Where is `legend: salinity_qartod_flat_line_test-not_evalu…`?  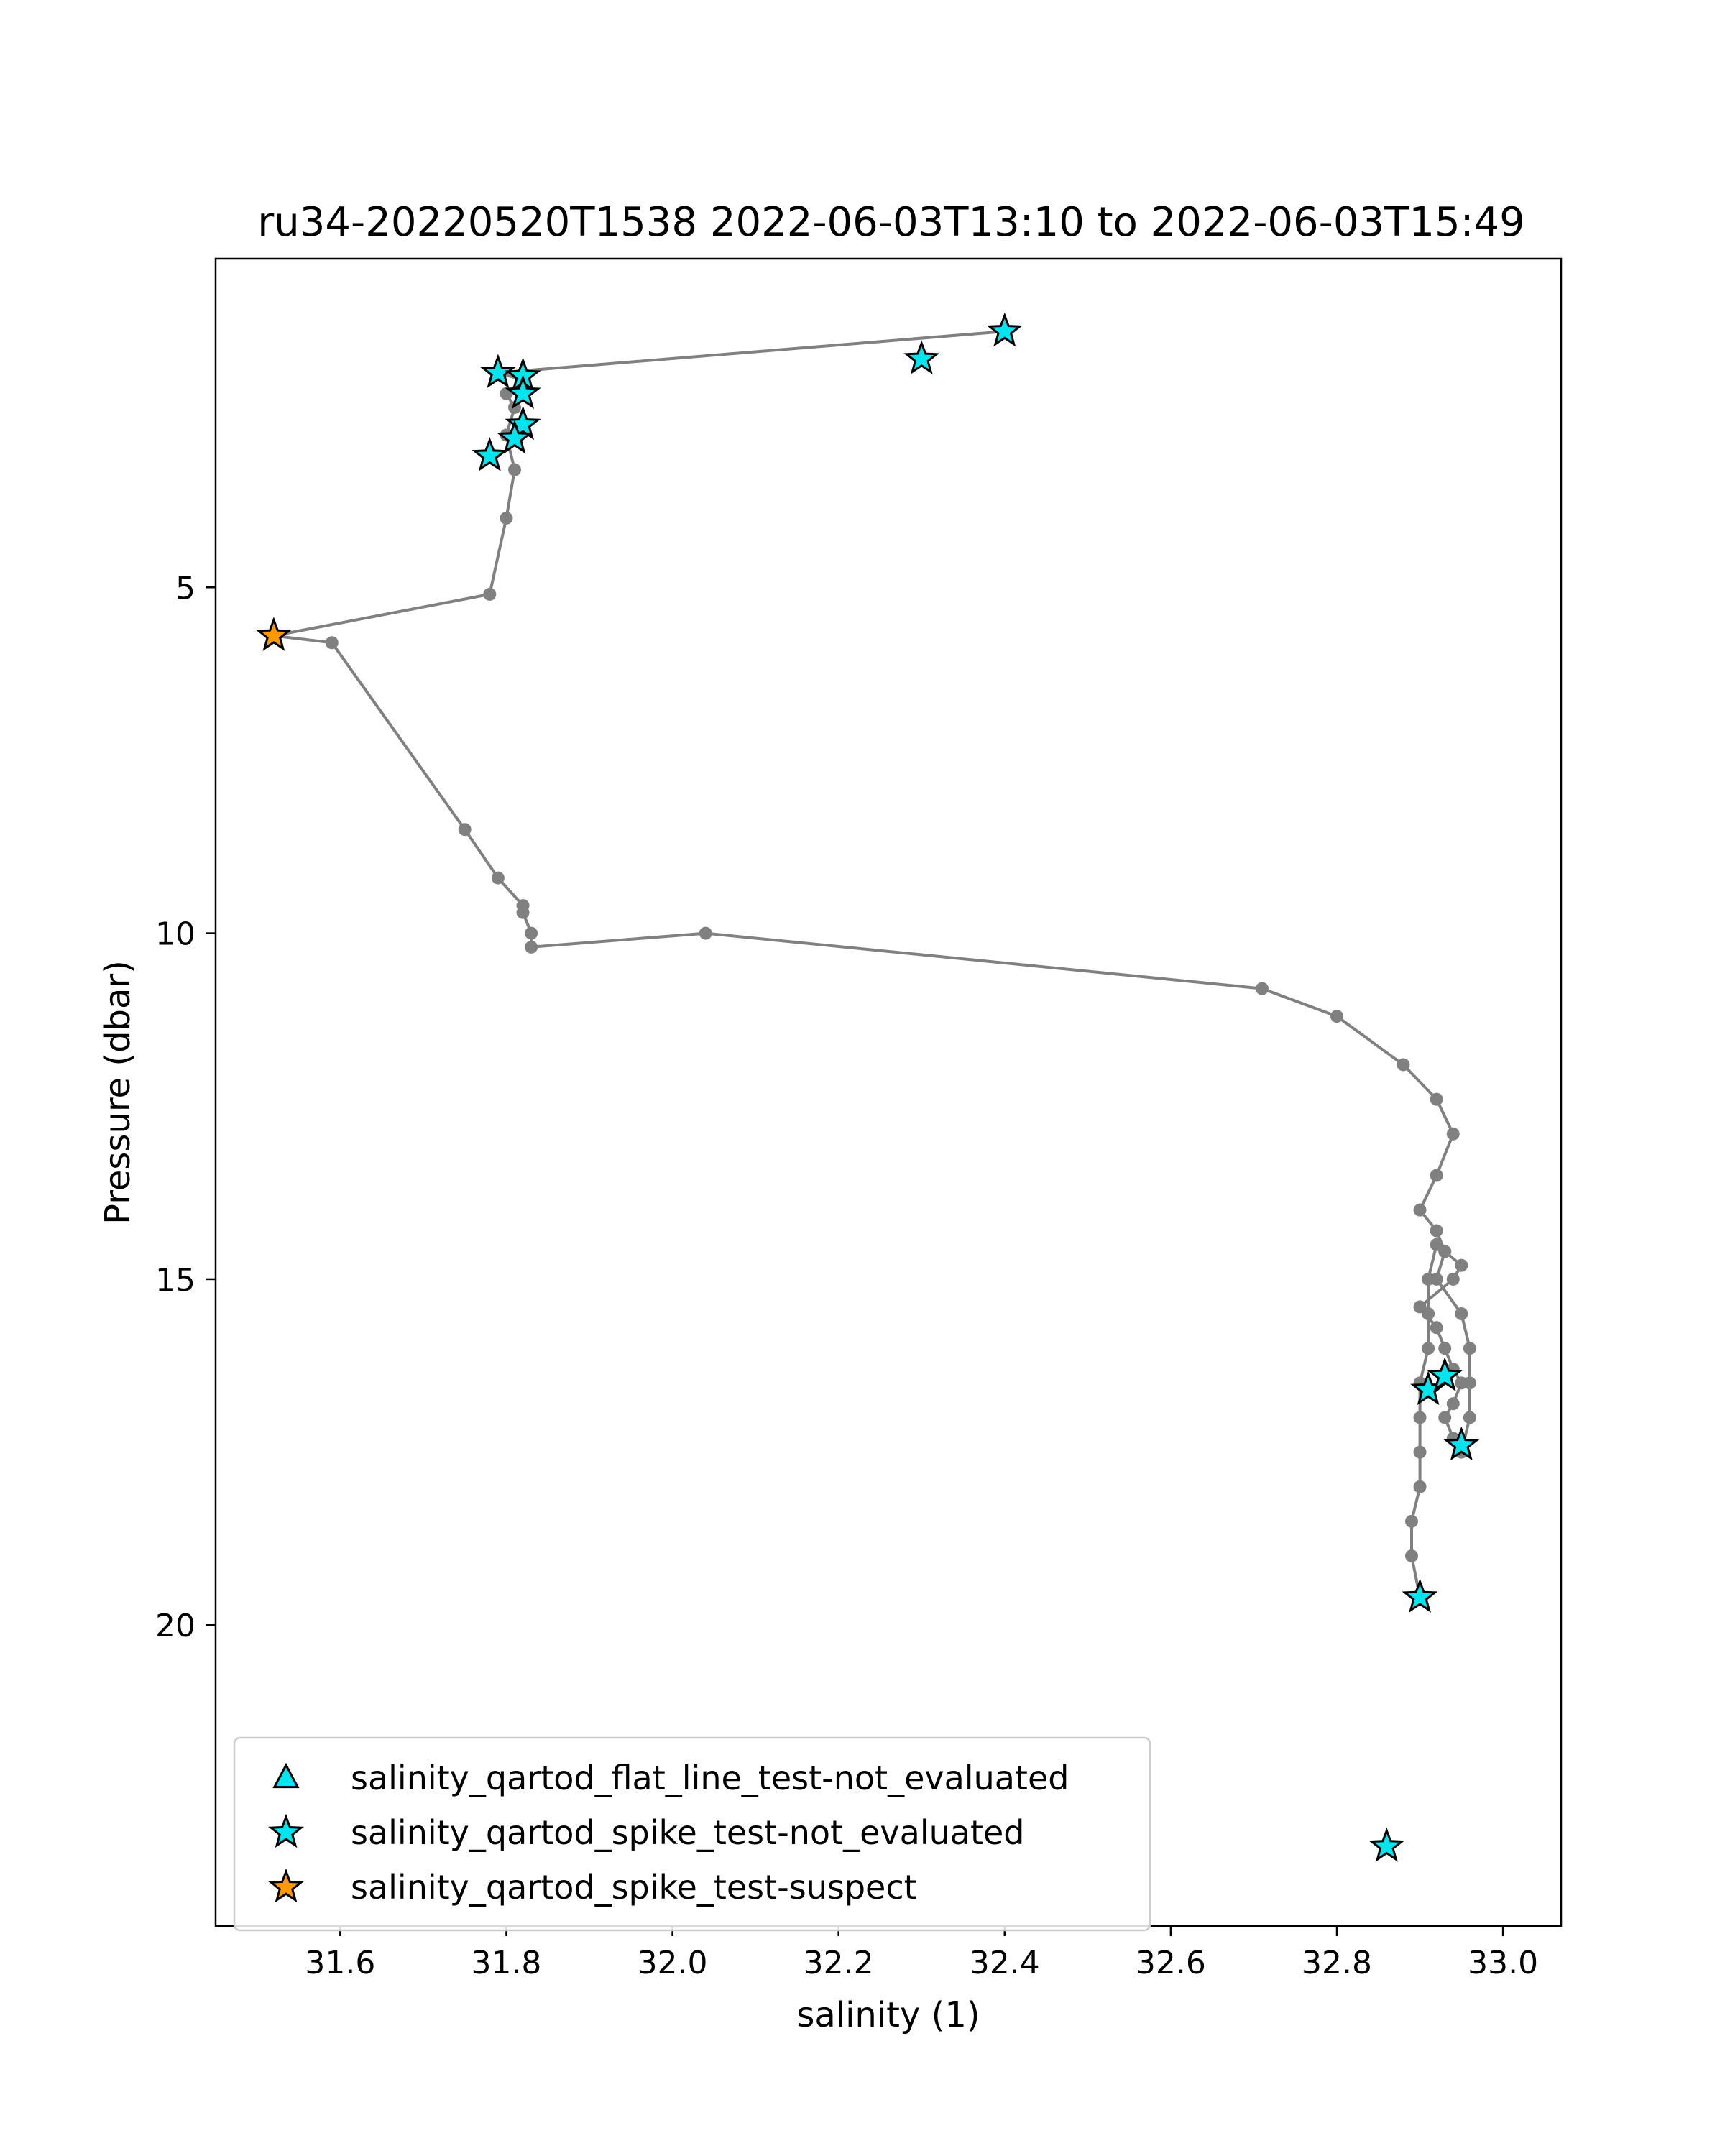 legend: salinity_qartod_flat_line_test-not_evalu… is located at coordinates (692, 1834).